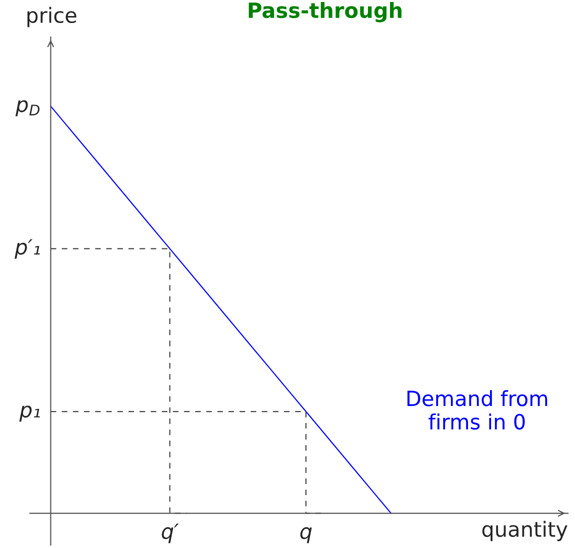  What do you see at coordinates (306, 535) in the screenshot?
I see `x-tick-label: q` at bounding box center [306, 535].